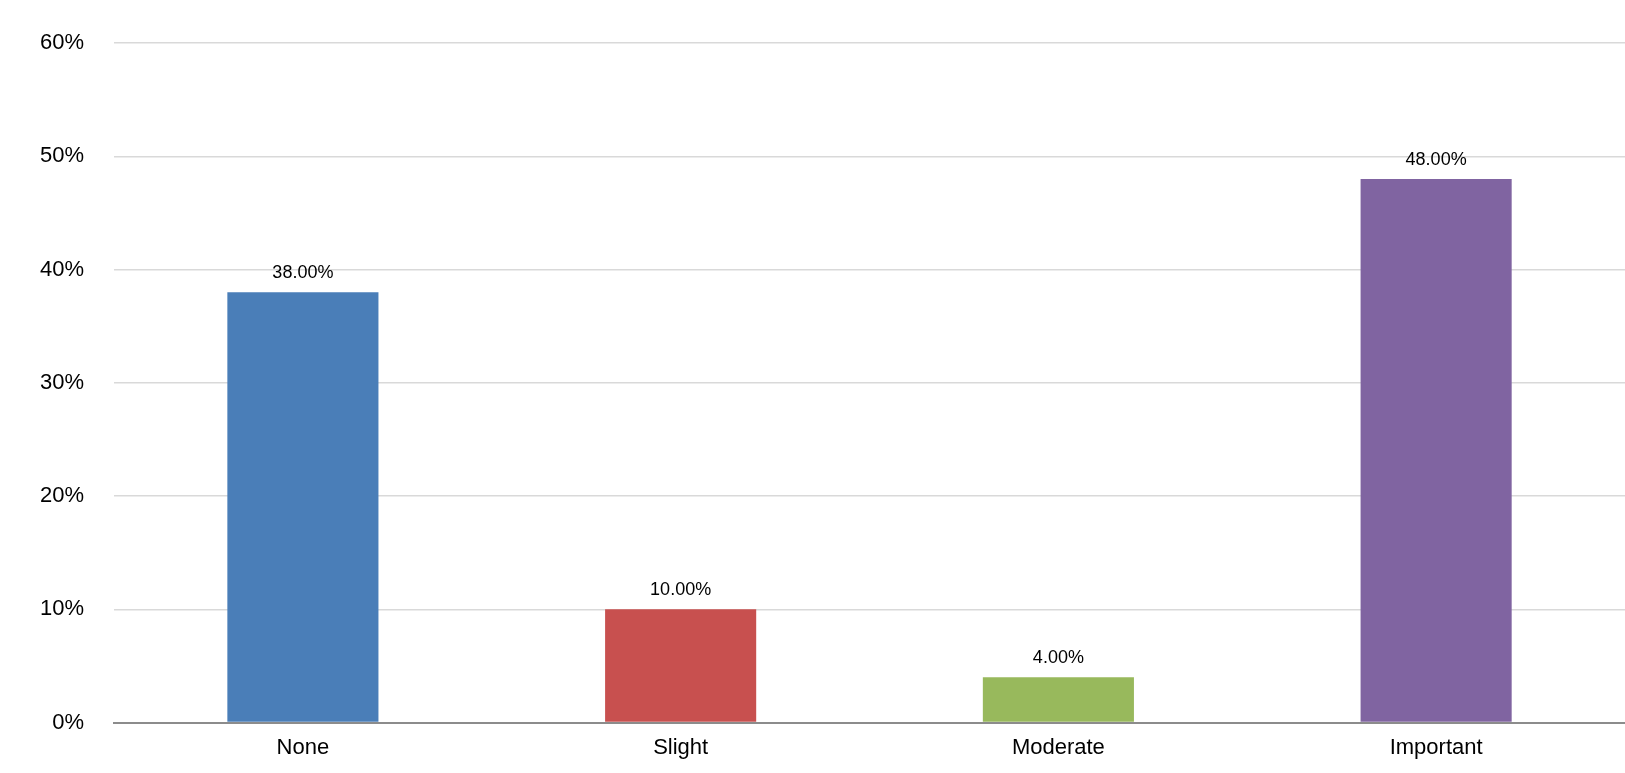  Describe the element at coordinates (68, 721) in the screenshot. I see `y-tick-label: 0%` at that location.